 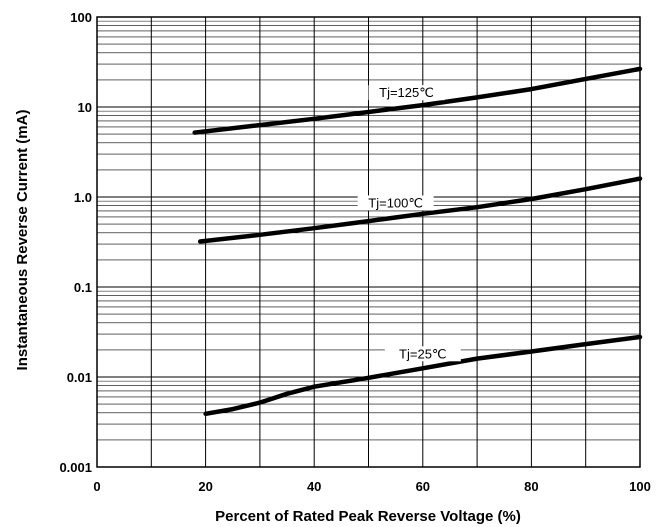 I want to click on x-tick-labels: 0 20 40 60 80 100, so click(x=371, y=486).